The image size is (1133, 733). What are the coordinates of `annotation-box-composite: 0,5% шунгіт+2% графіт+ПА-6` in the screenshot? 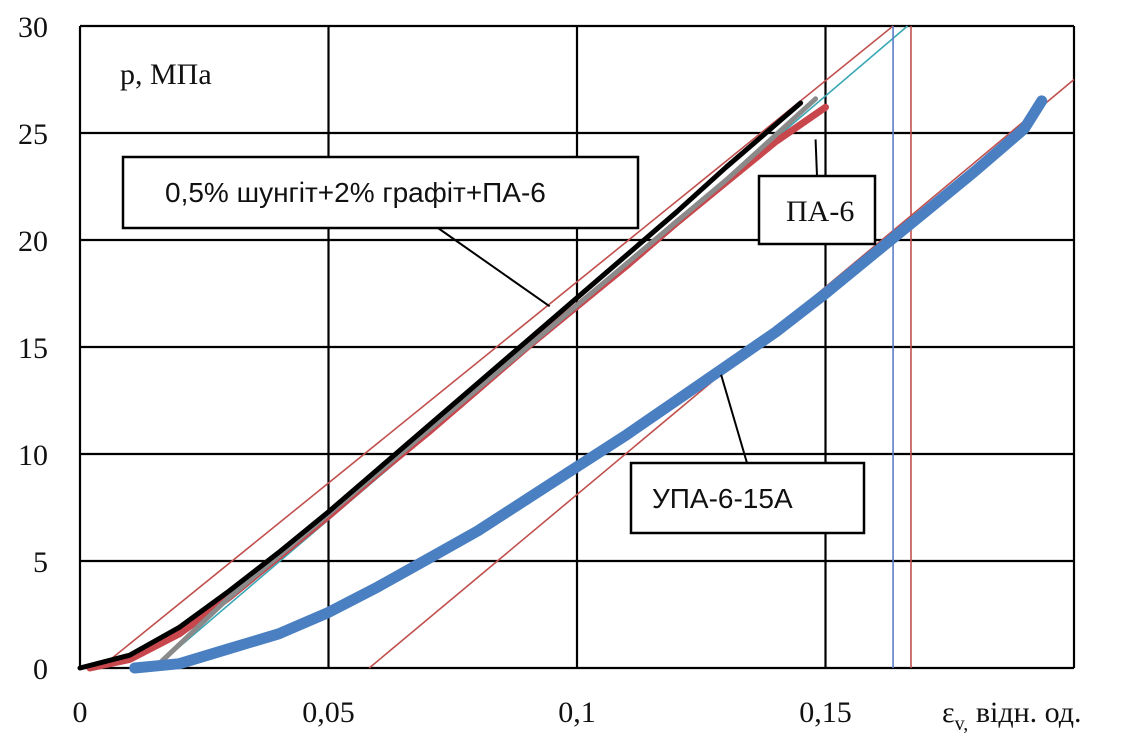 It's located at (380, 192).